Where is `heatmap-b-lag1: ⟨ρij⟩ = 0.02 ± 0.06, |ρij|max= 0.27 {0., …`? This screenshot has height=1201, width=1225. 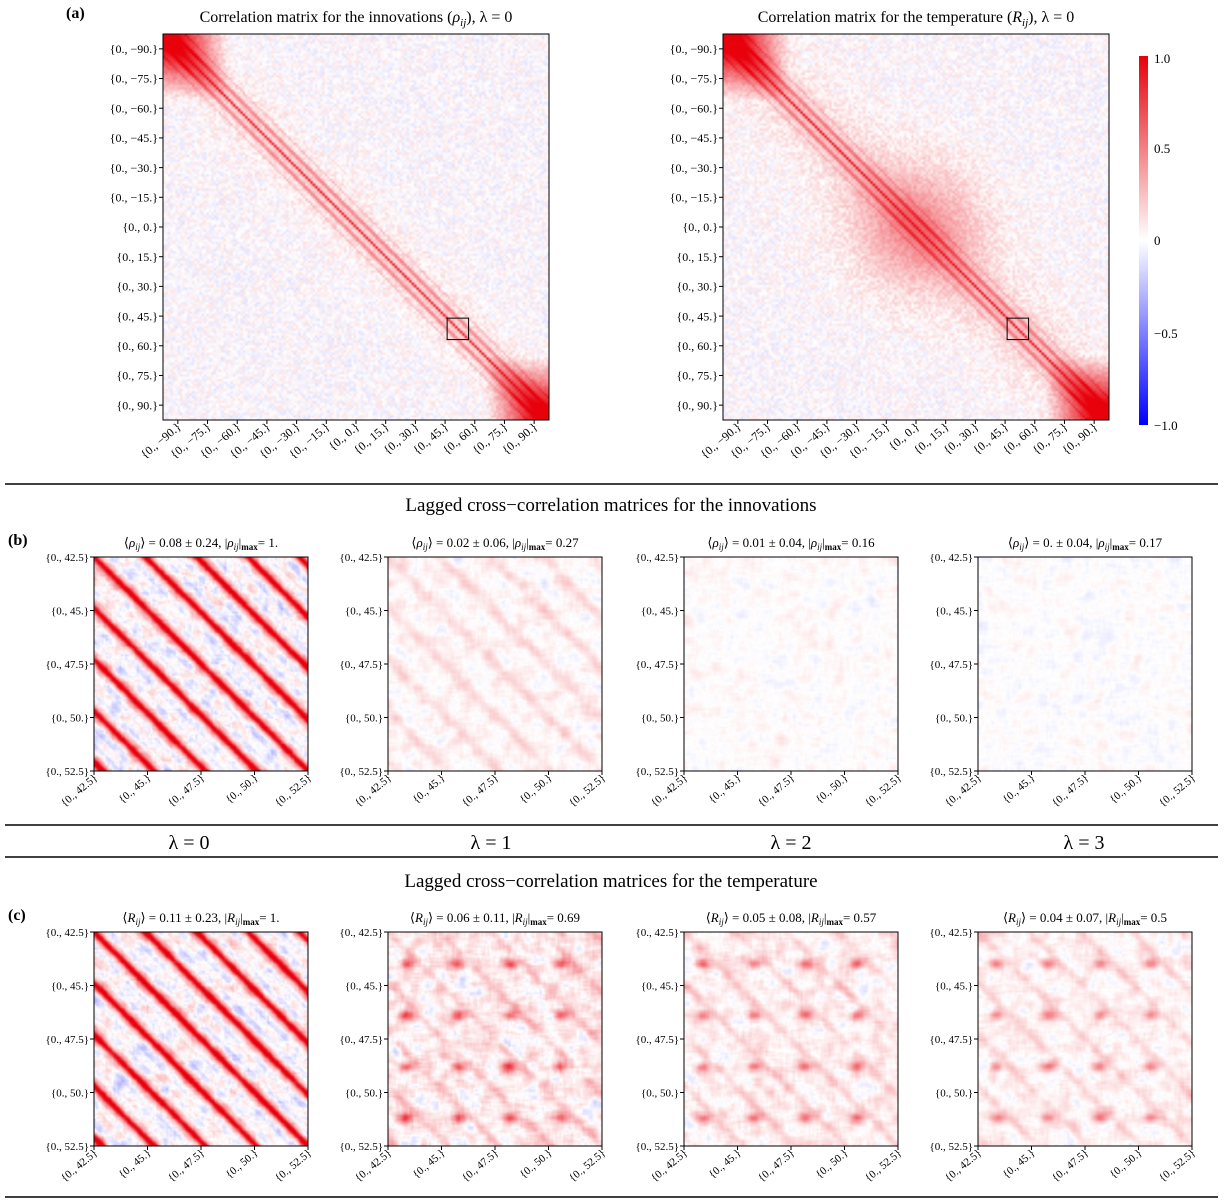 heatmap-b-lag1: ⟨ρij⟩ = 0.02 ± 0.06, |ρij|max= 0.27 {0., … is located at coordinates (473, 672).